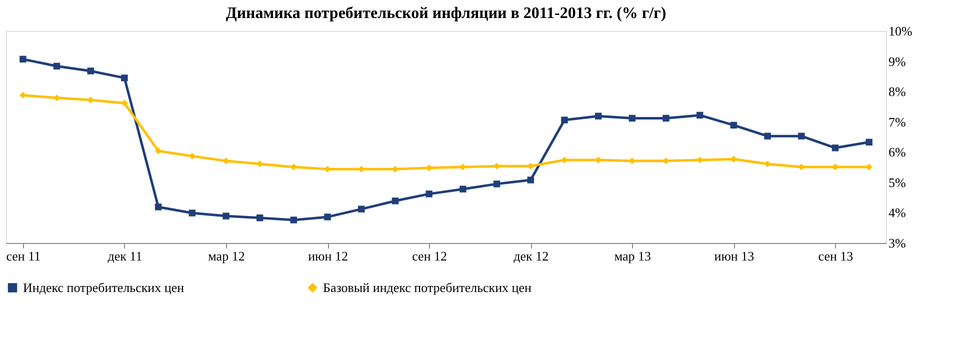 The height and width of the screenshot is (341, 958). Describe the element at coordinates (897, 182) in the screenshot. I see `y-tick-label: 5%` at that location.